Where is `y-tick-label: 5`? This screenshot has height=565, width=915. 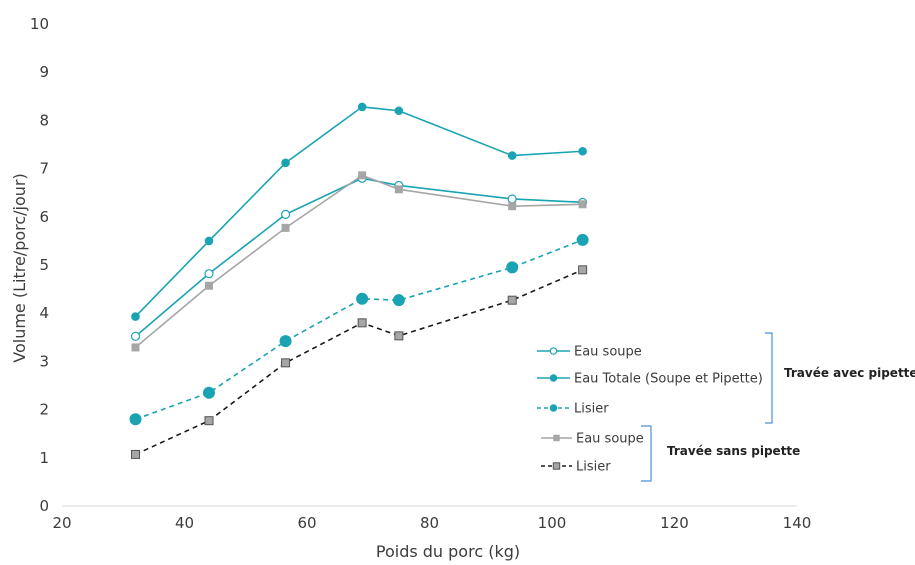
y-tick-label: 5 is located at coordinates (44, 265).